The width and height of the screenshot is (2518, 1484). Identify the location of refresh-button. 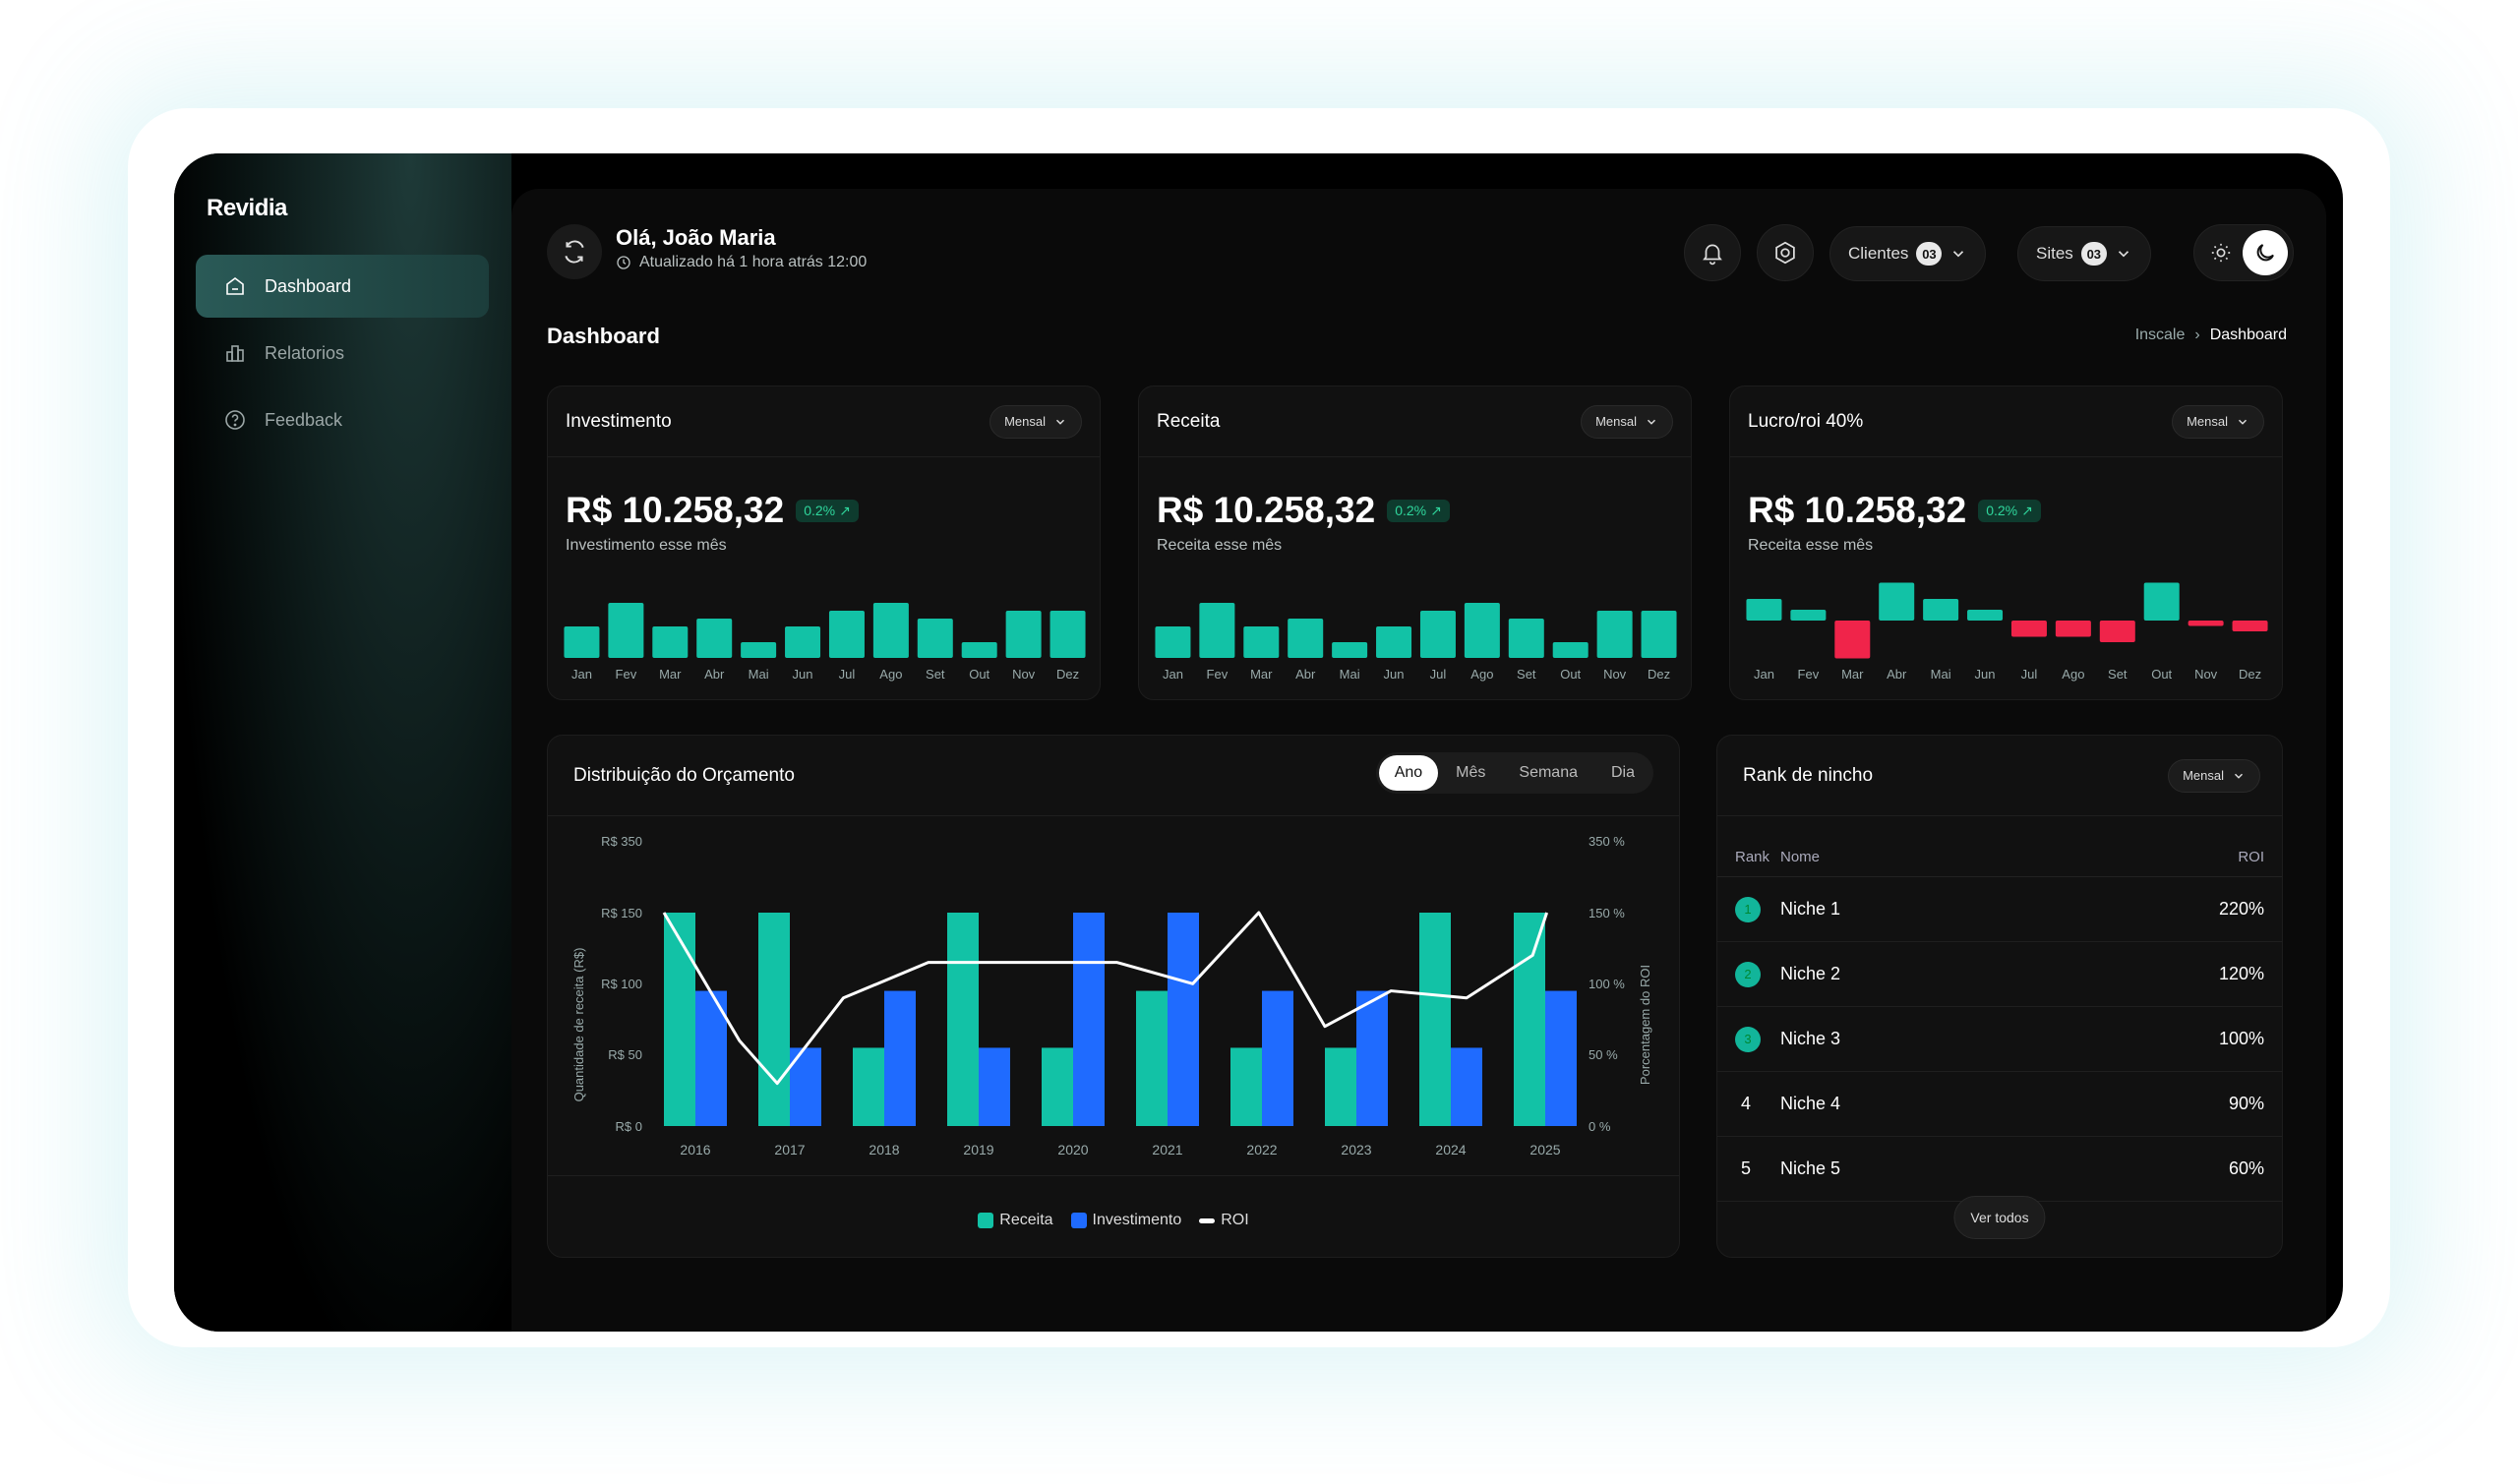
(575, 252).